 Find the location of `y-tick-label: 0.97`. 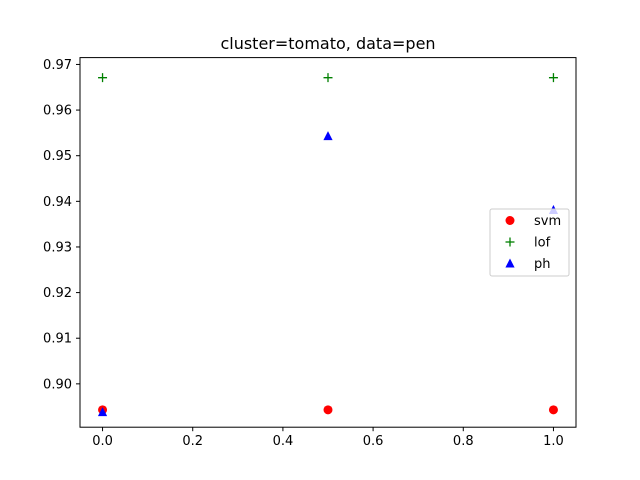

y-tick-label: 0.97 is located at coordinates (57, 65).